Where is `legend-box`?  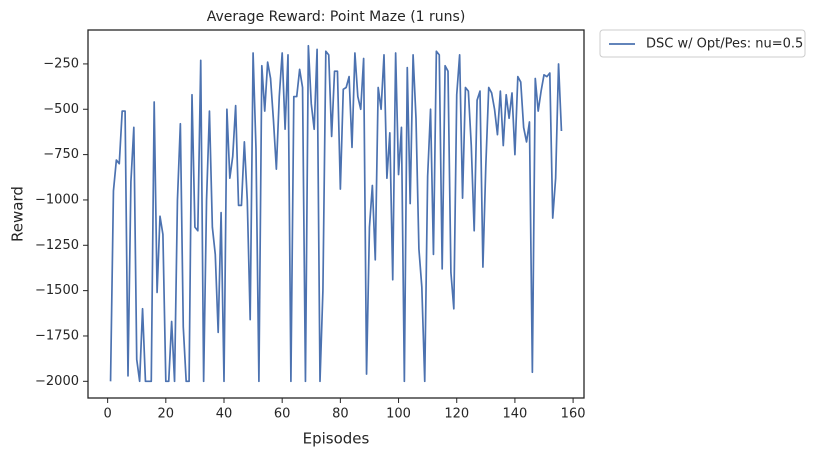 legend-box is located at coordinates (702, 43).